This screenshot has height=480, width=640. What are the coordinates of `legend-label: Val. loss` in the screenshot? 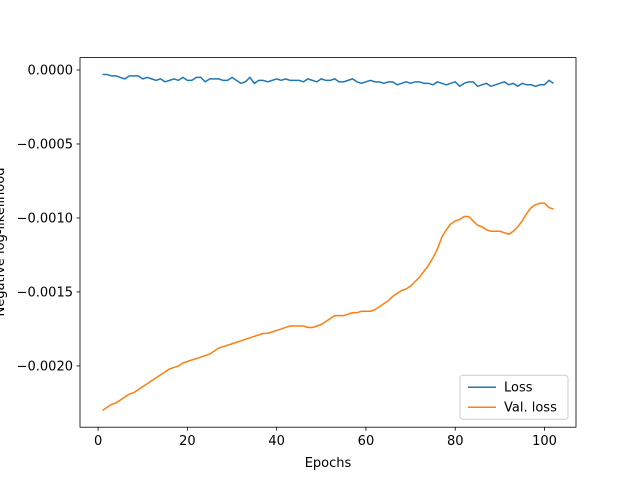 It's located at (530, 408).